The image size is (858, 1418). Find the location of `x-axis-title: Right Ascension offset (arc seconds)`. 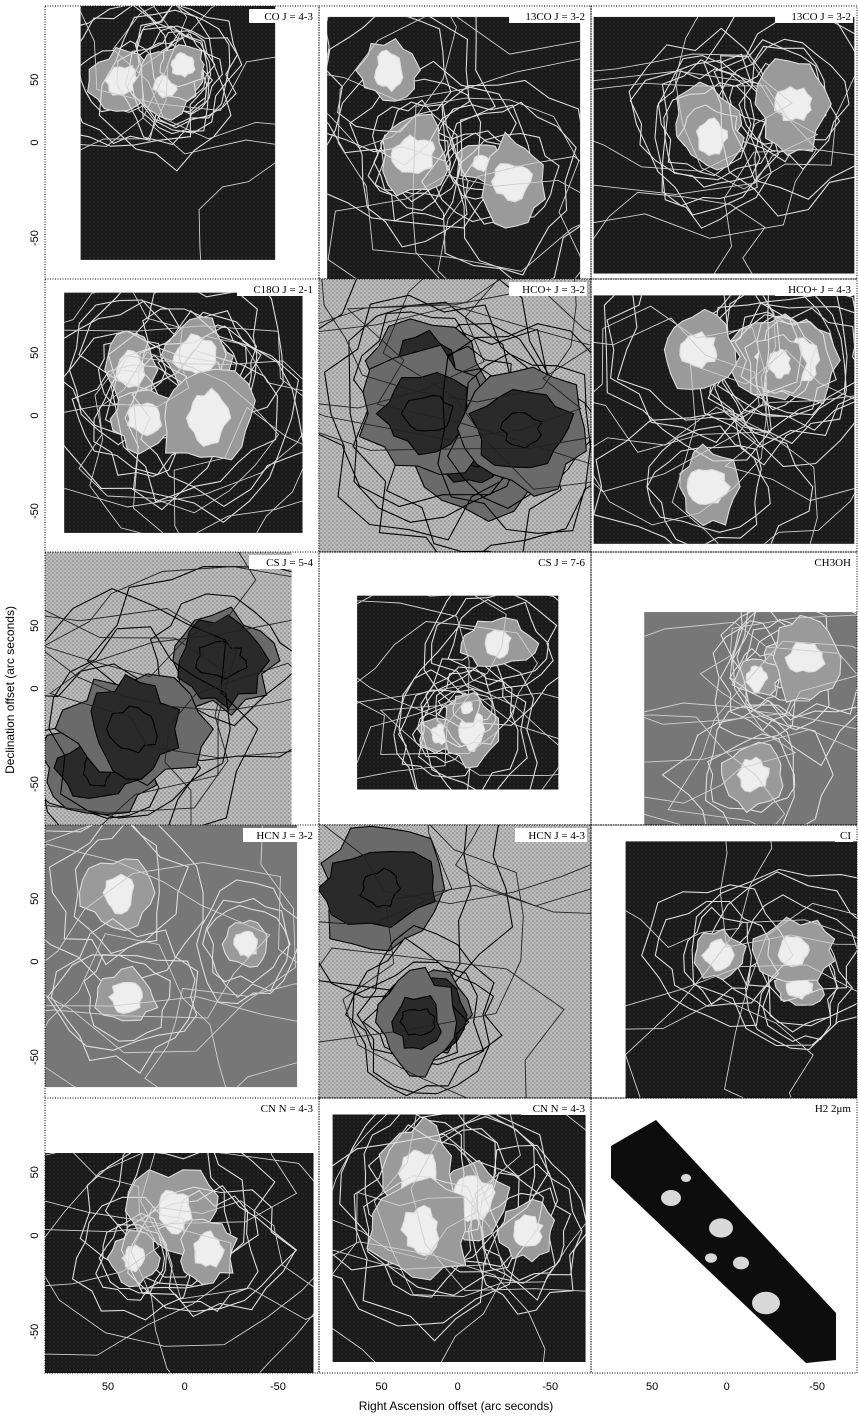

x-axis-title: Right Ascension offset (arc seconds) is located at coordinates (456, 1406).